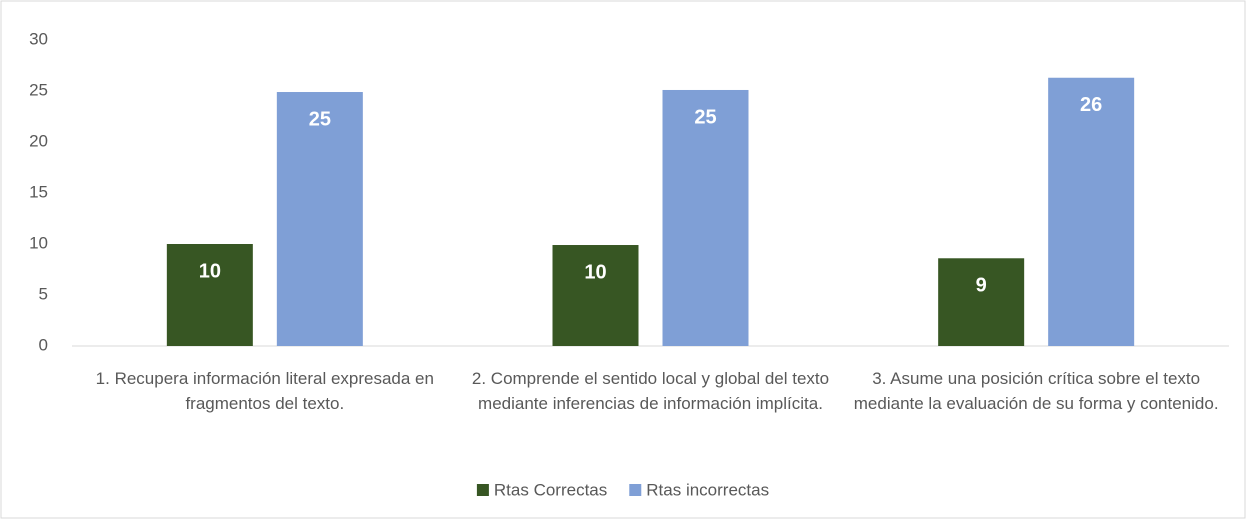 The image size is (1246, 519). What do you see at coordinates (550, 489) in the screenshot?
I see `legend-label: Rtas Correctas` at bounding box center [550, 489].